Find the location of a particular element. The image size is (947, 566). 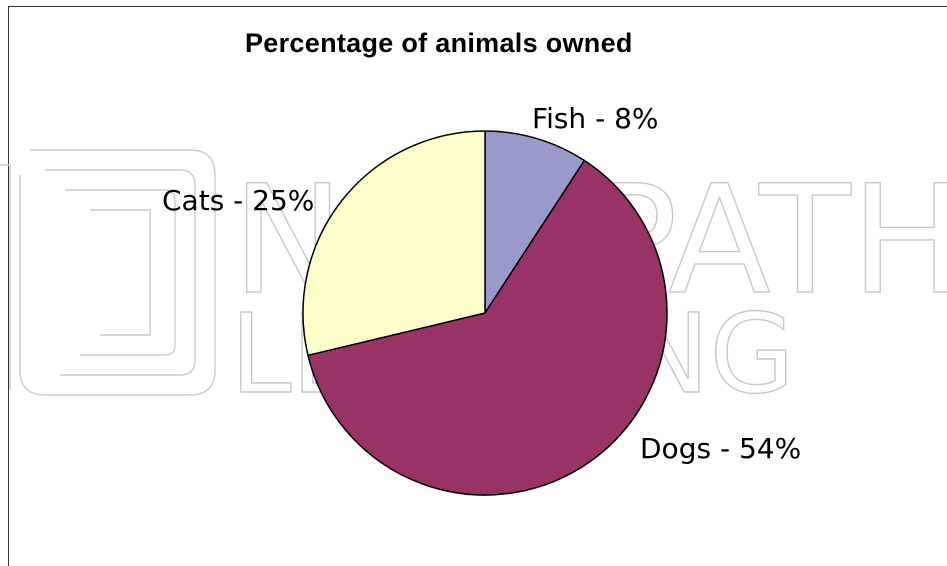

chart-title: Percentage of animals owned is located at coordinates (439, 43).